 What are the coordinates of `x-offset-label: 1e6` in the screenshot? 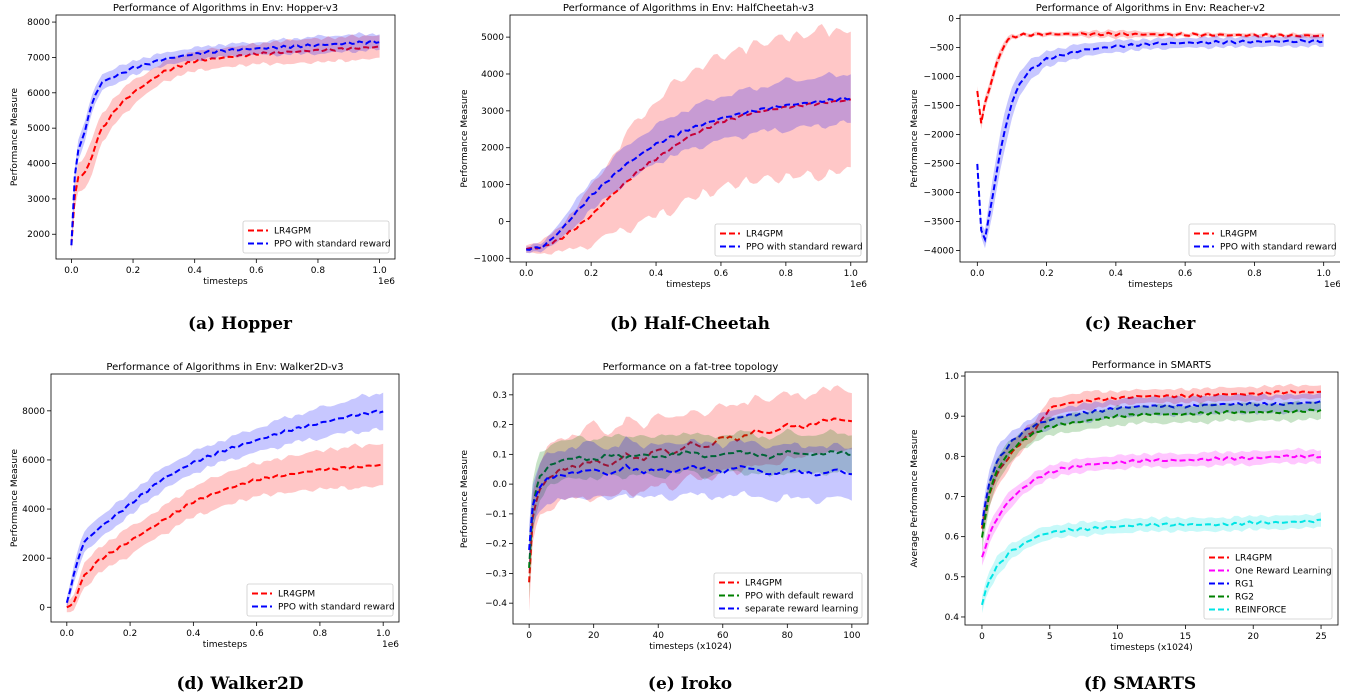 It's located at (1332, 285).